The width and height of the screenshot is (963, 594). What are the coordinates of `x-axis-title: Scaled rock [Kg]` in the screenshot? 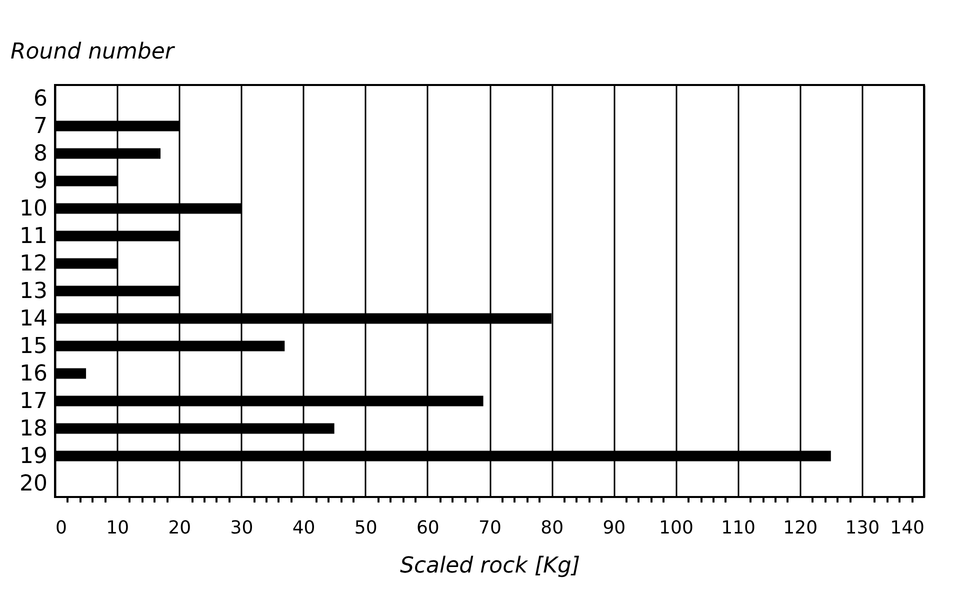 It's located at (490, 566).